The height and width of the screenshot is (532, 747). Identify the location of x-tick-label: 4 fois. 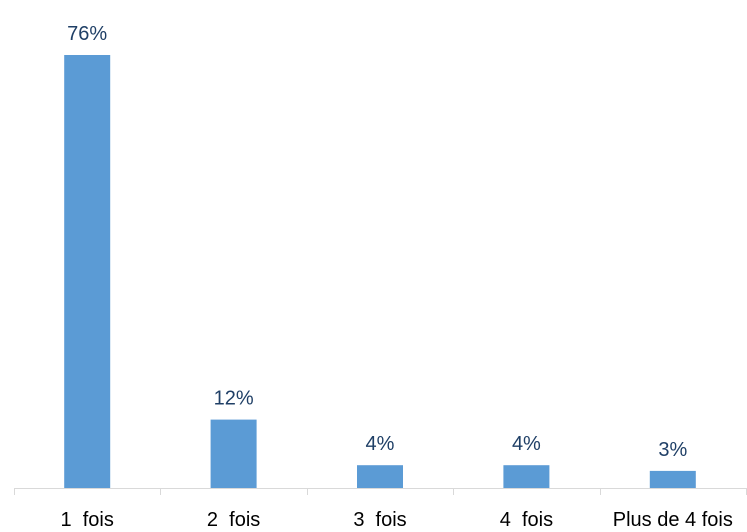
(526, 520).